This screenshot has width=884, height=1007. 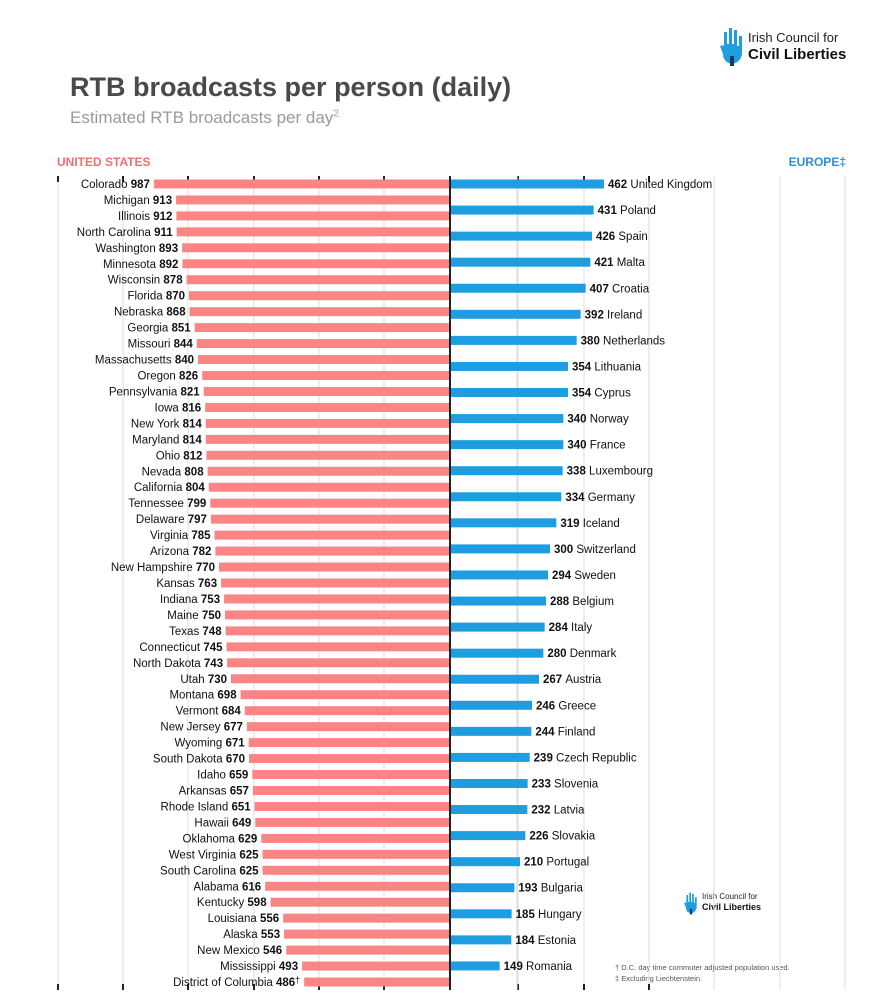 I want to click on europe-bar-label: 284 Italy, so click(x=571, y=628).